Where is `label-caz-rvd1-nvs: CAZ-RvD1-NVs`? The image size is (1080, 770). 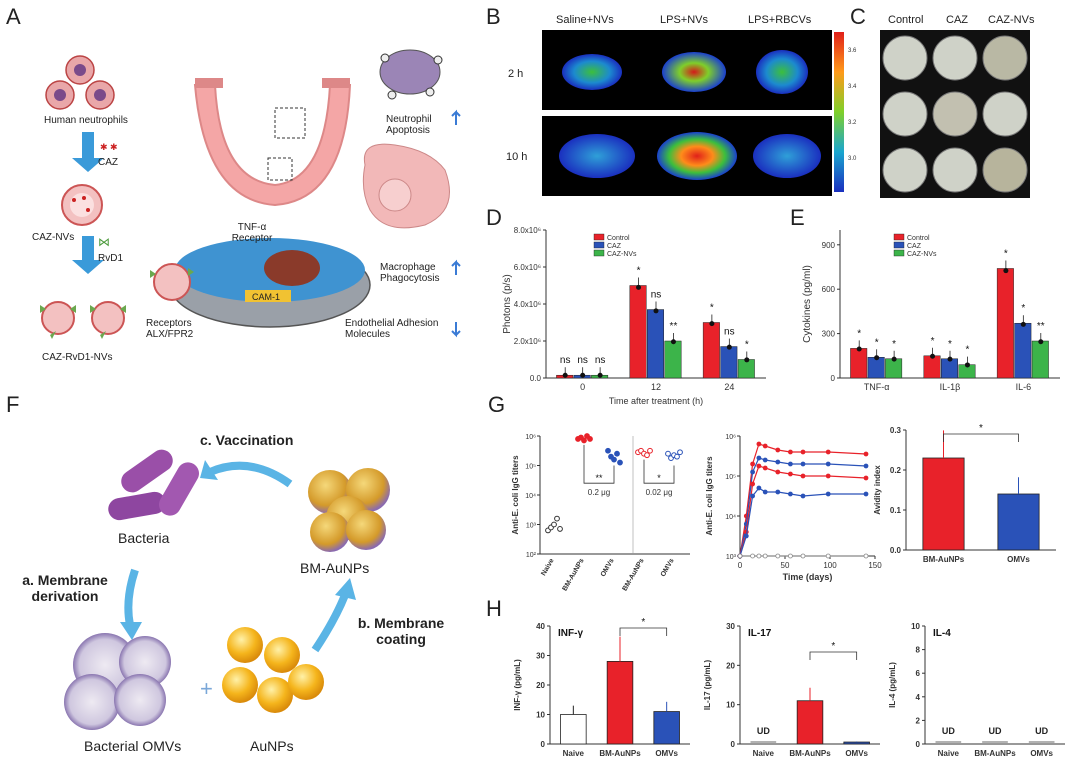 label-caz-rvd1-nvs: CAZ-RvD1-NVs is located at coordinates (77, 357).